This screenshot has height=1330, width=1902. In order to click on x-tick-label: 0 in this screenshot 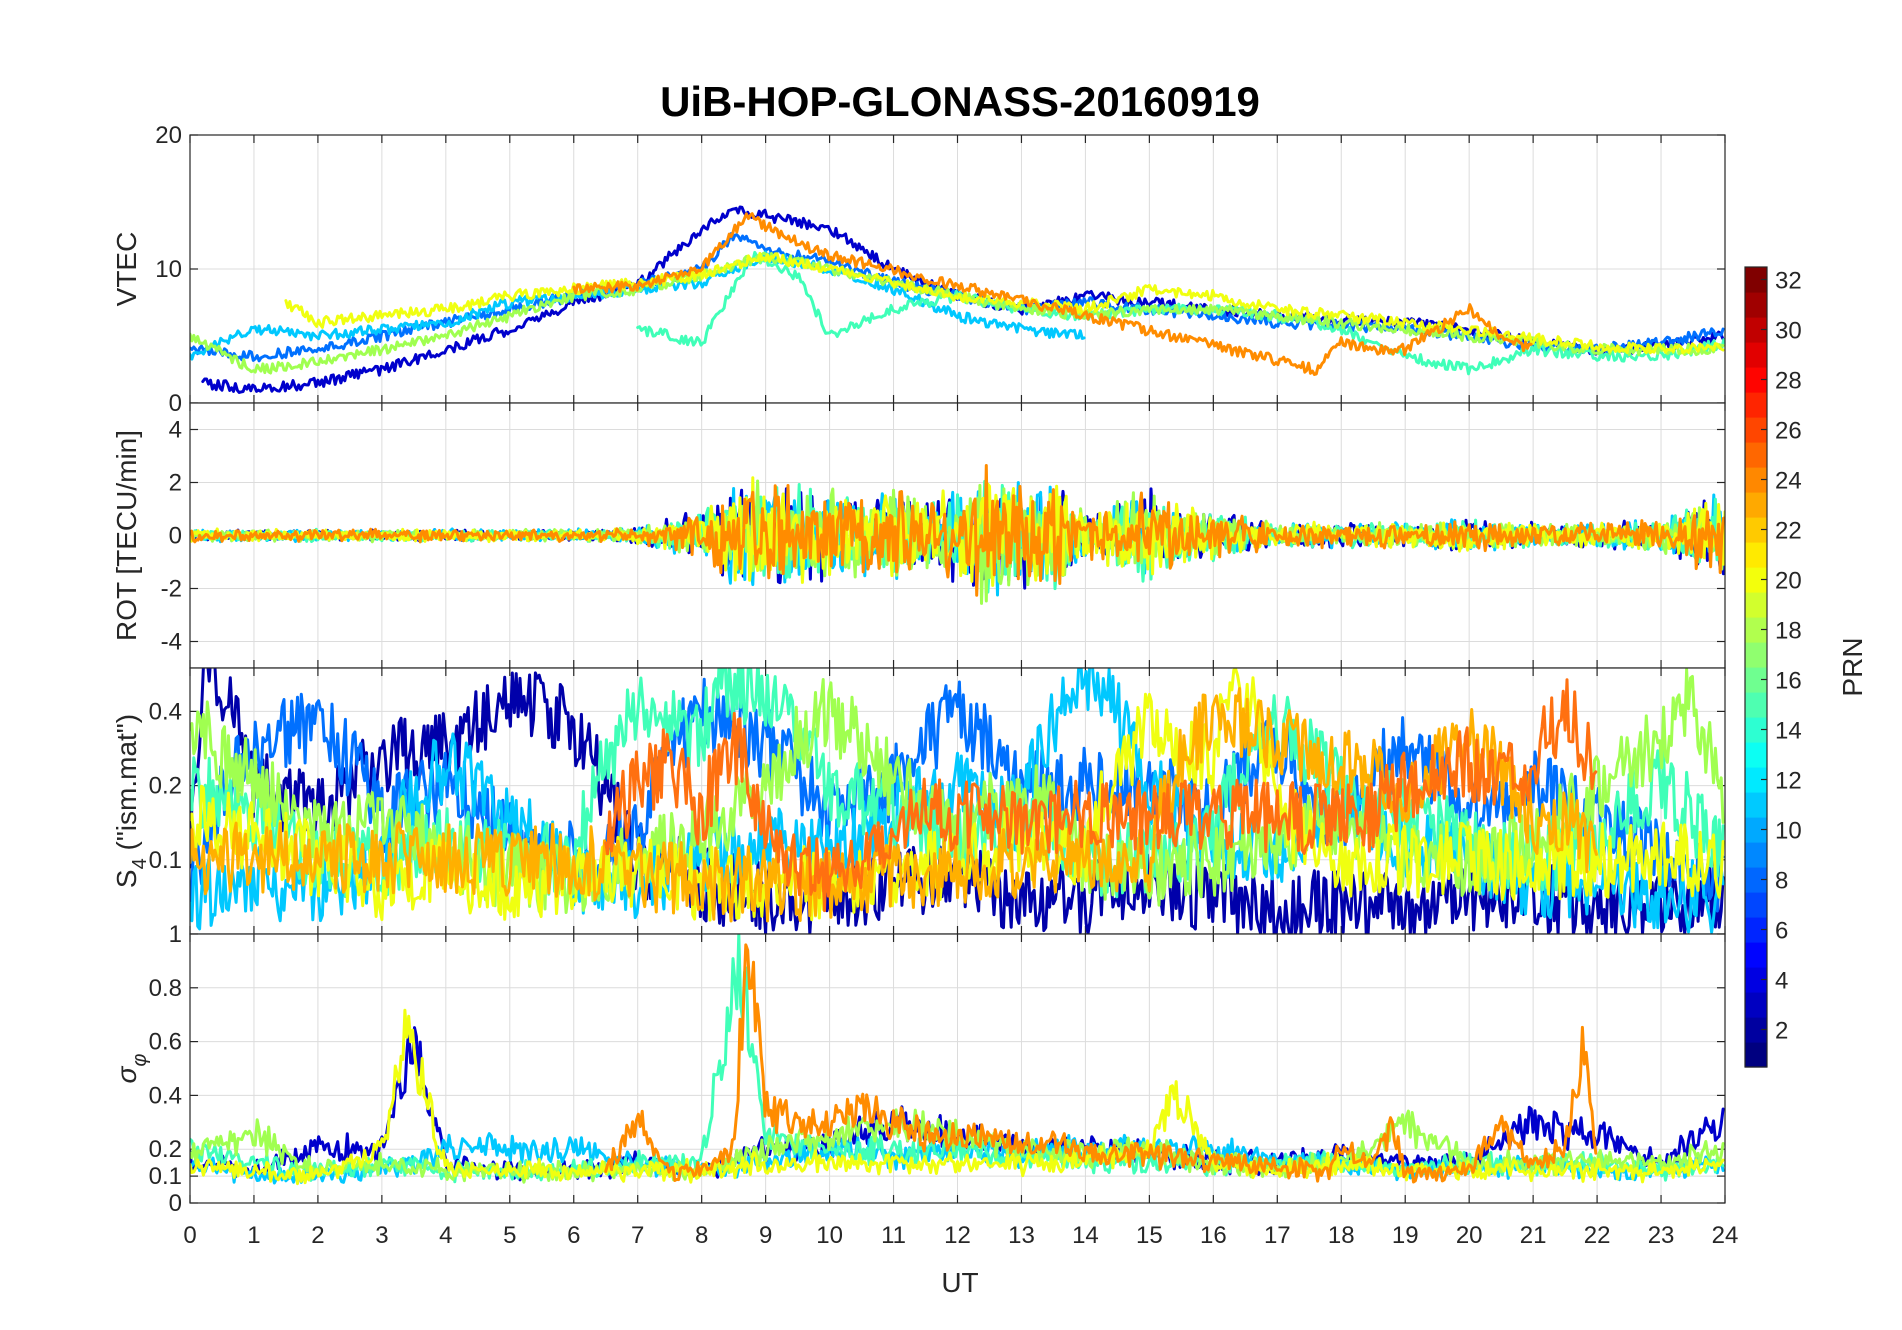, I will do `click(189, 1235)`.